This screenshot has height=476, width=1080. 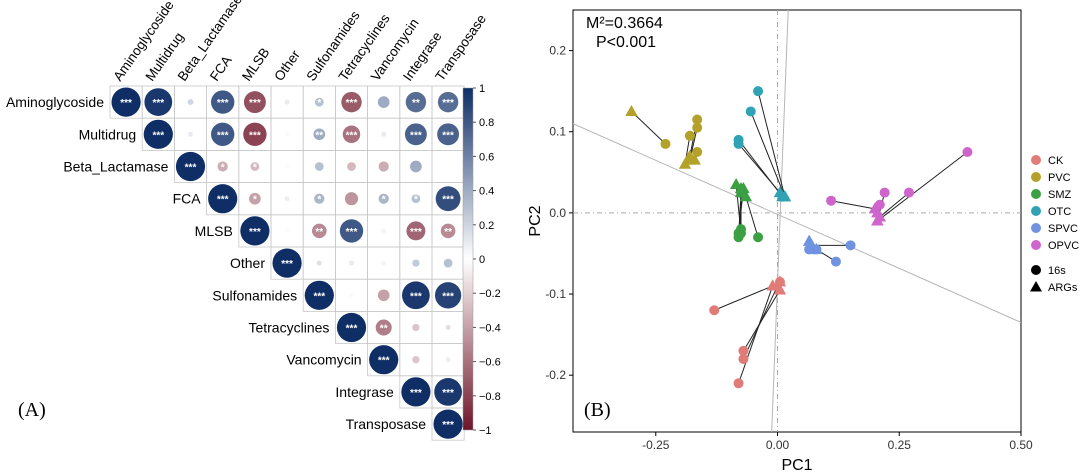 What do you see at coordinates (1036, 286) in the screenshot?
I see `legend-shape-swatch` at bounding box center [1036, 286].